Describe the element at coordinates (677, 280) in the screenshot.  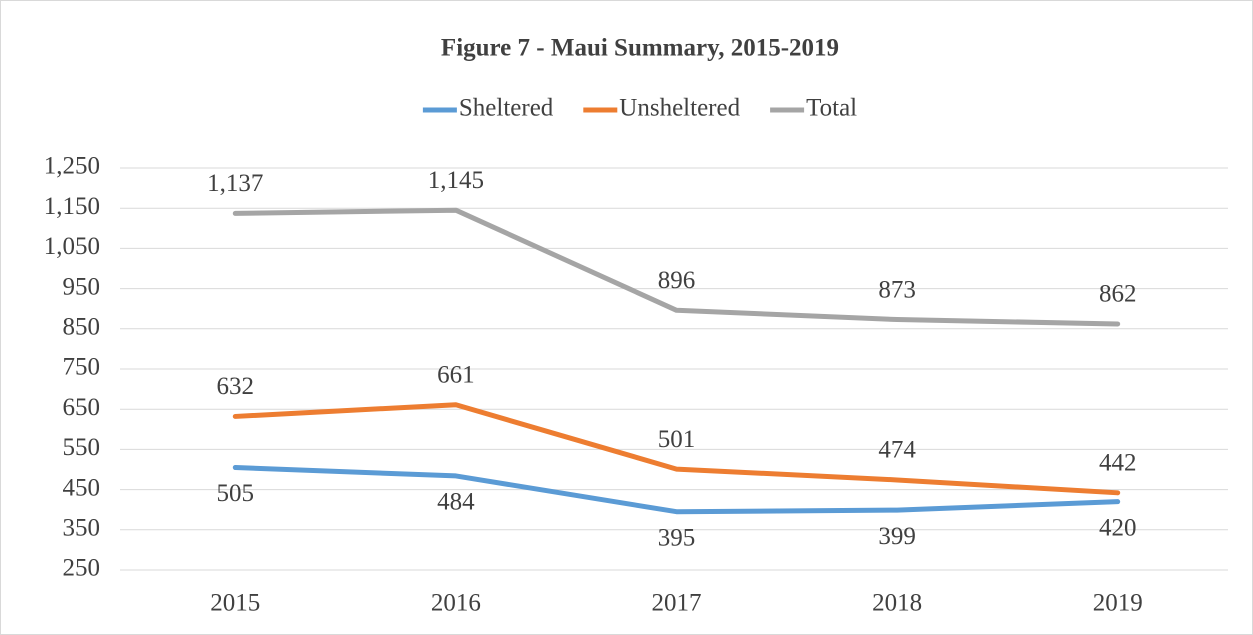
I see `data-label: 896` at that location.